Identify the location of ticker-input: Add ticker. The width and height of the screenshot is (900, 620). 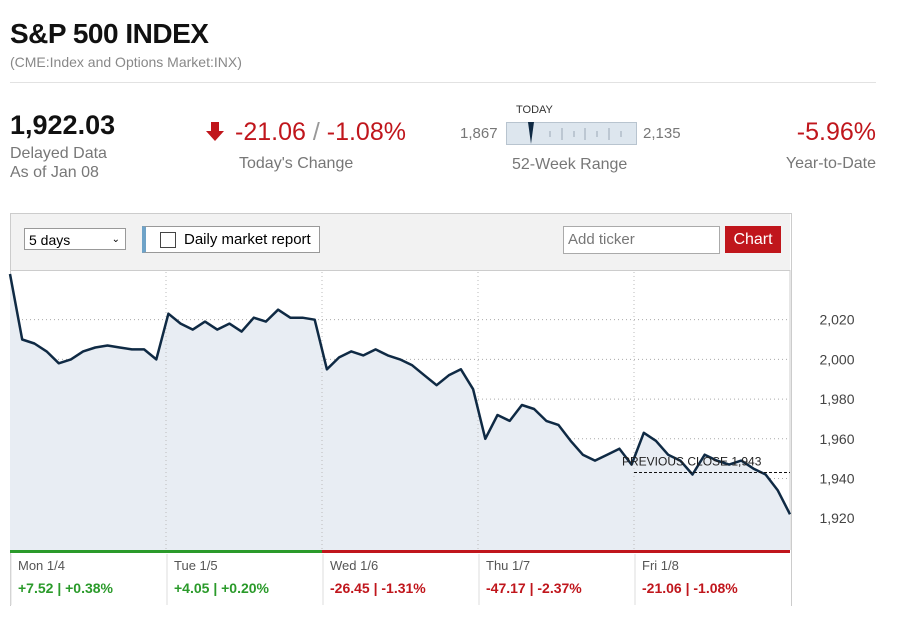
(641, 240).